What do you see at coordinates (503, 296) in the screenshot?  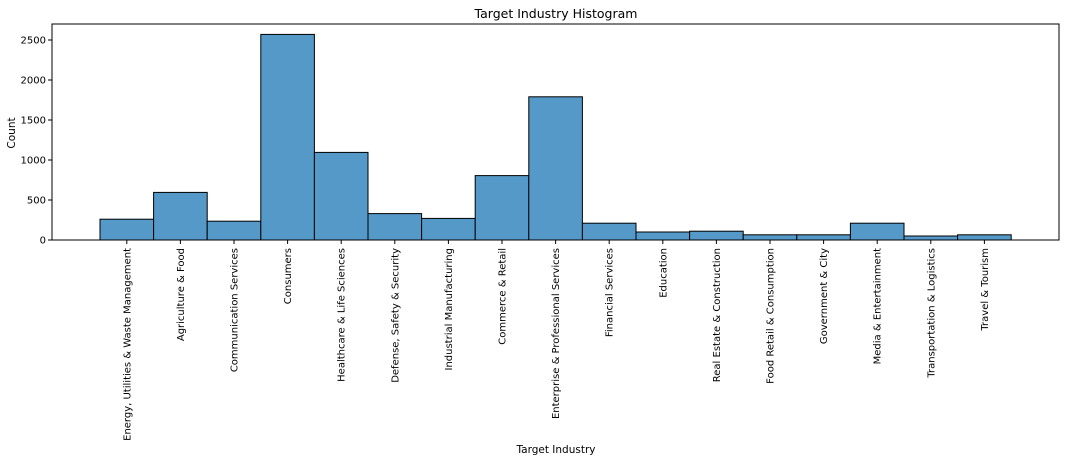 I see `x-tick-label-7: Commerce & Retail` at bounding box center [503, 296].